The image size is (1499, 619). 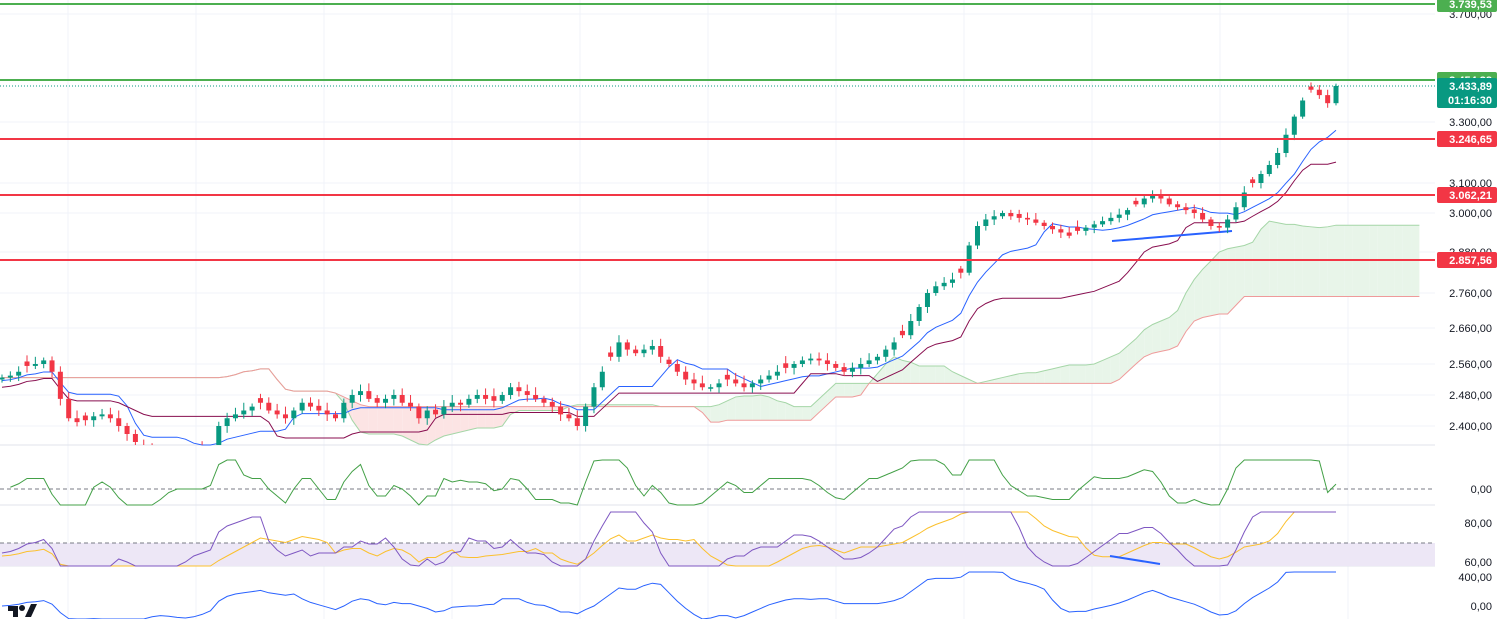 What do you see at coordinates (23, 609) in the screenshot?
I see `tradingview-logo` at bounding box center [23, 609].